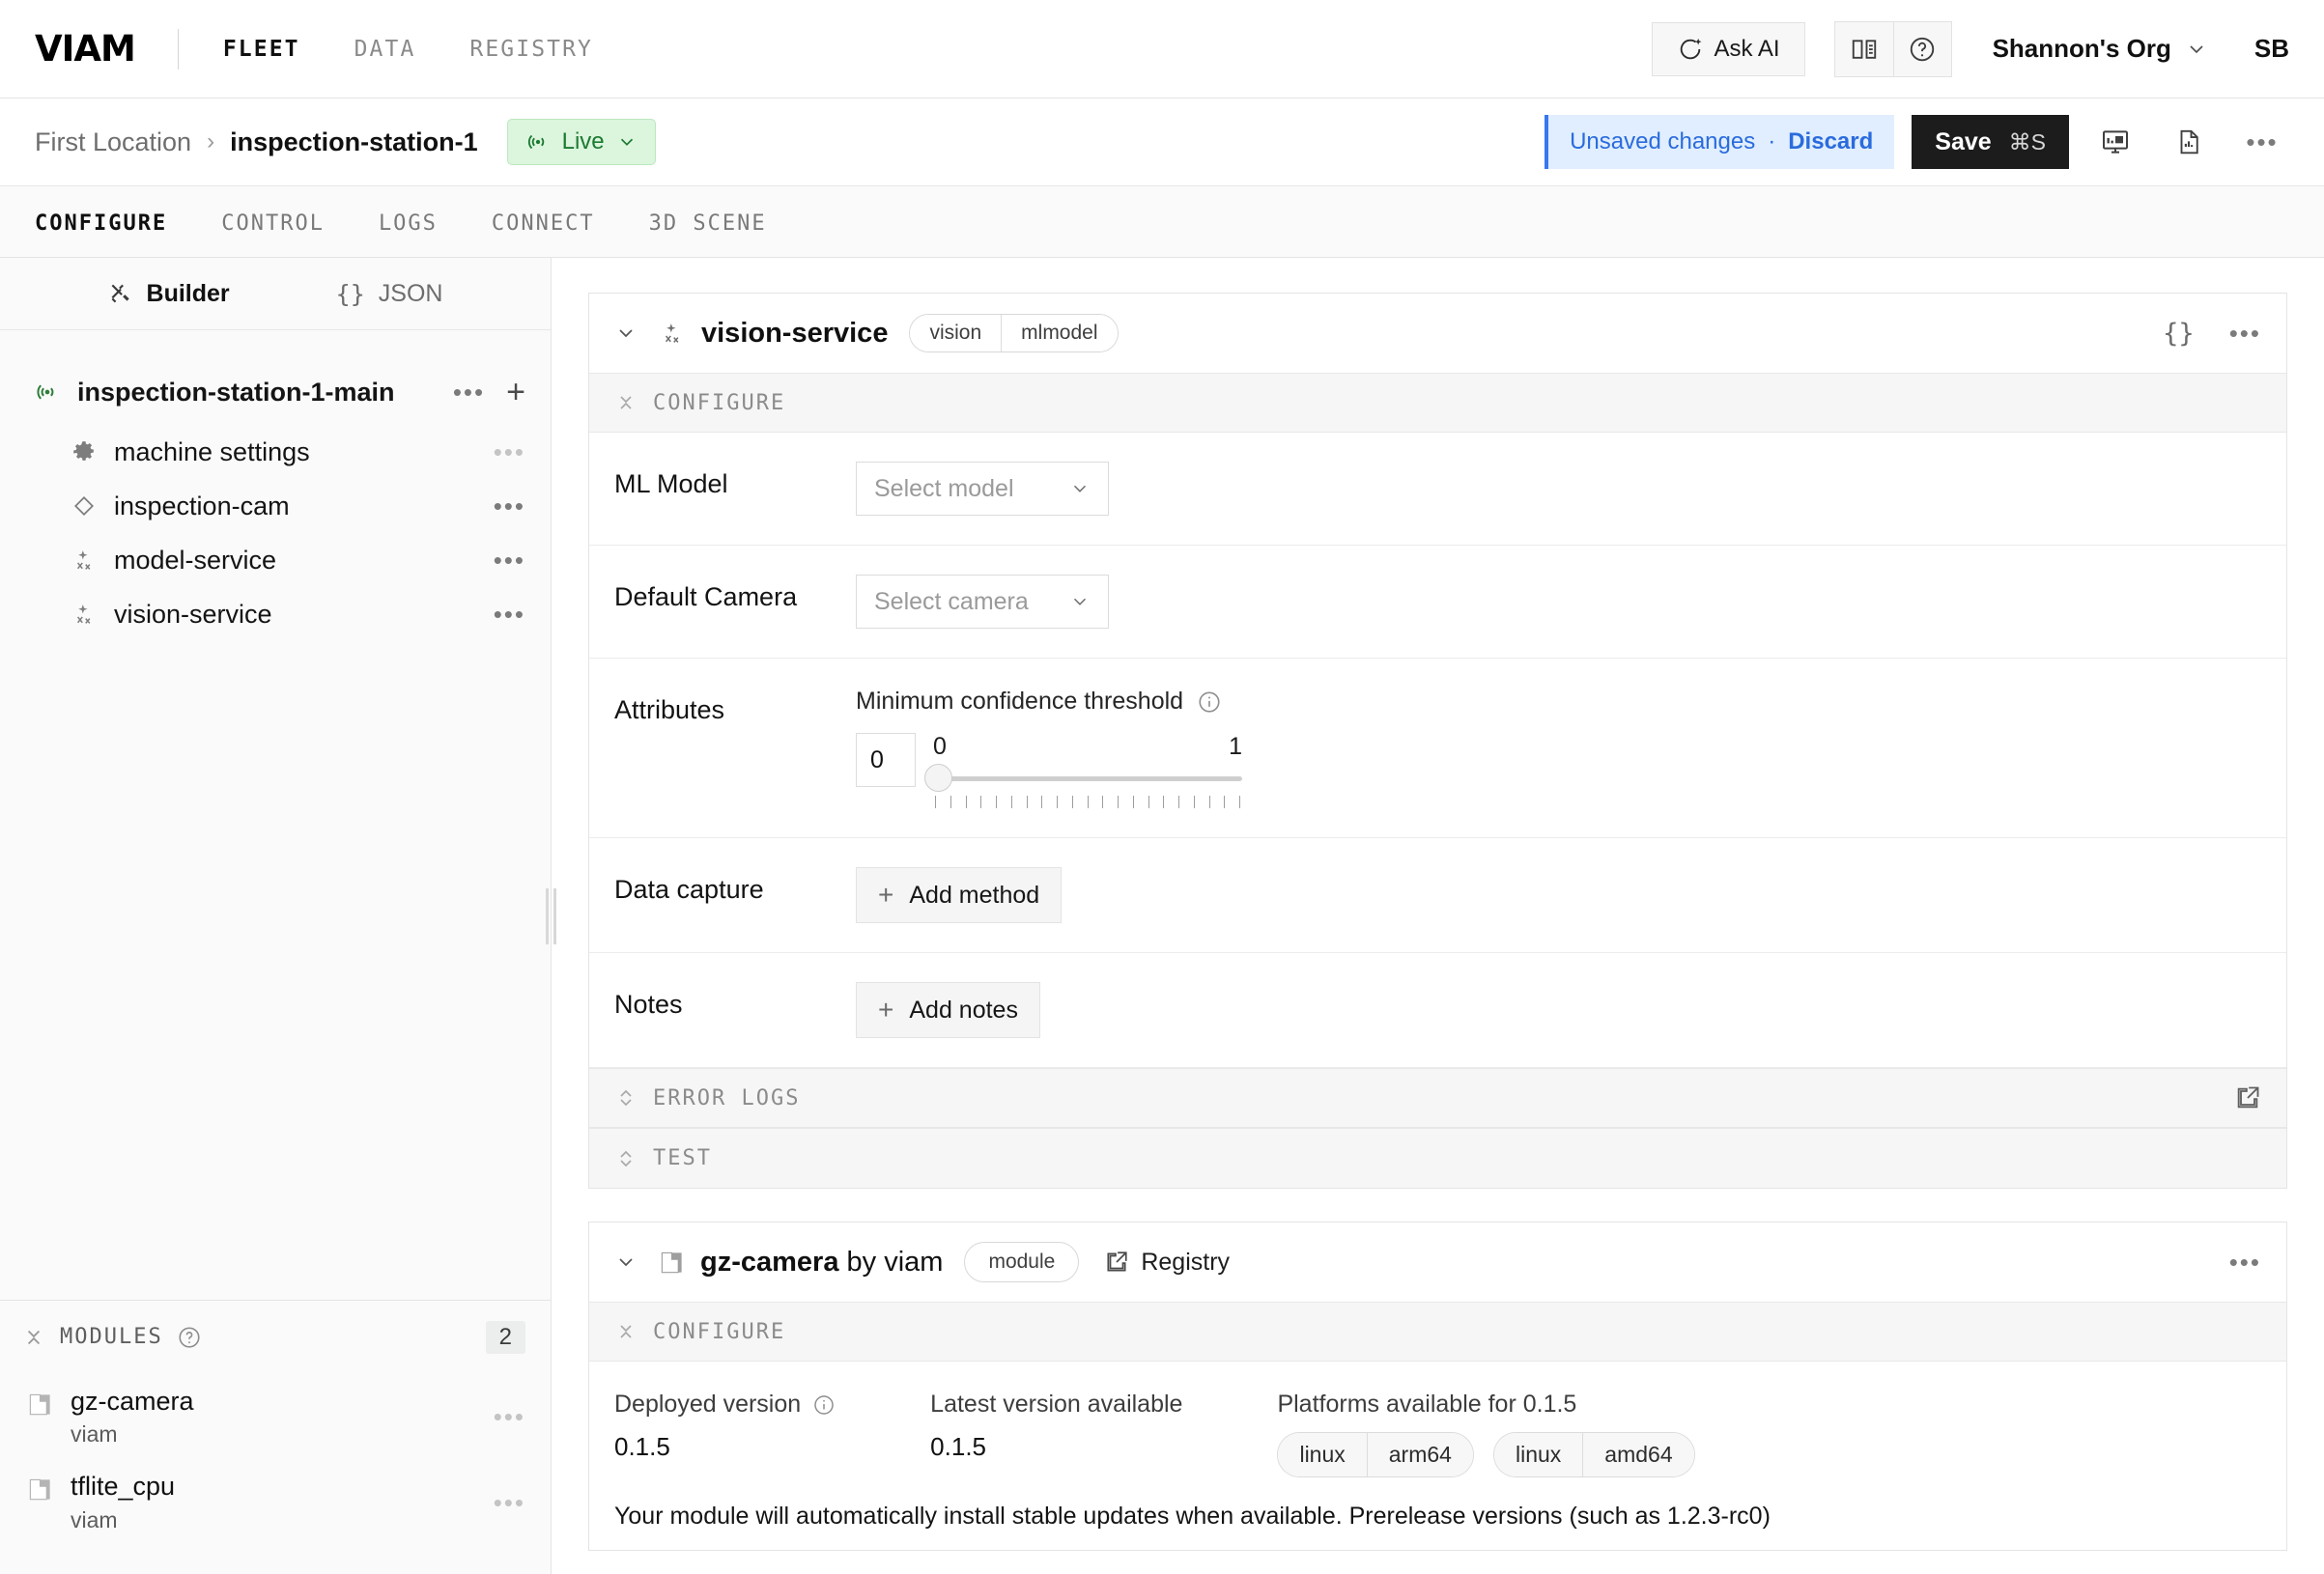 The width and height of the screenshot is (2324, 1574). I want to click on module-list-item: gz-camera viam •••, so click(275, 1417).